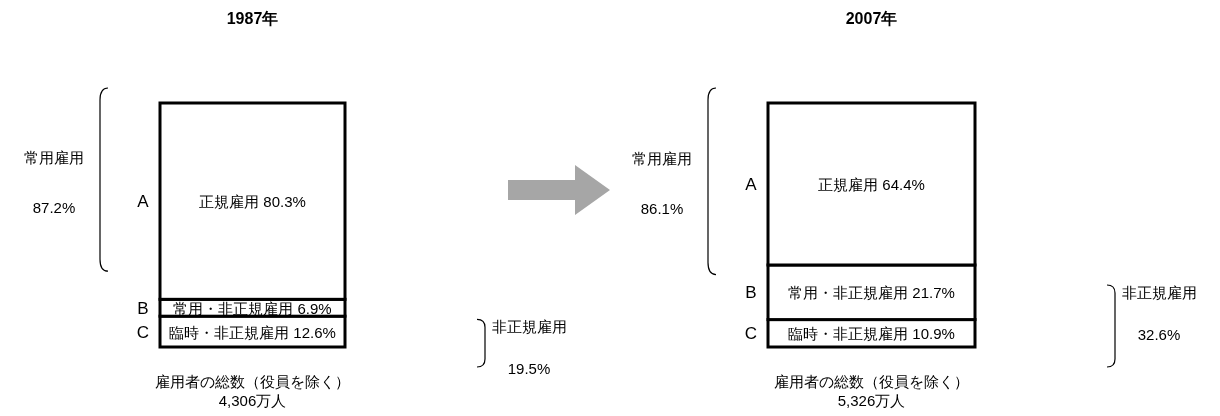 The height and width of the screenshot is (416, 1220). What do you see at coordinates (662, 209) in the screenshot?
I see `text: 86.1%` at bounding box center [662, 209].